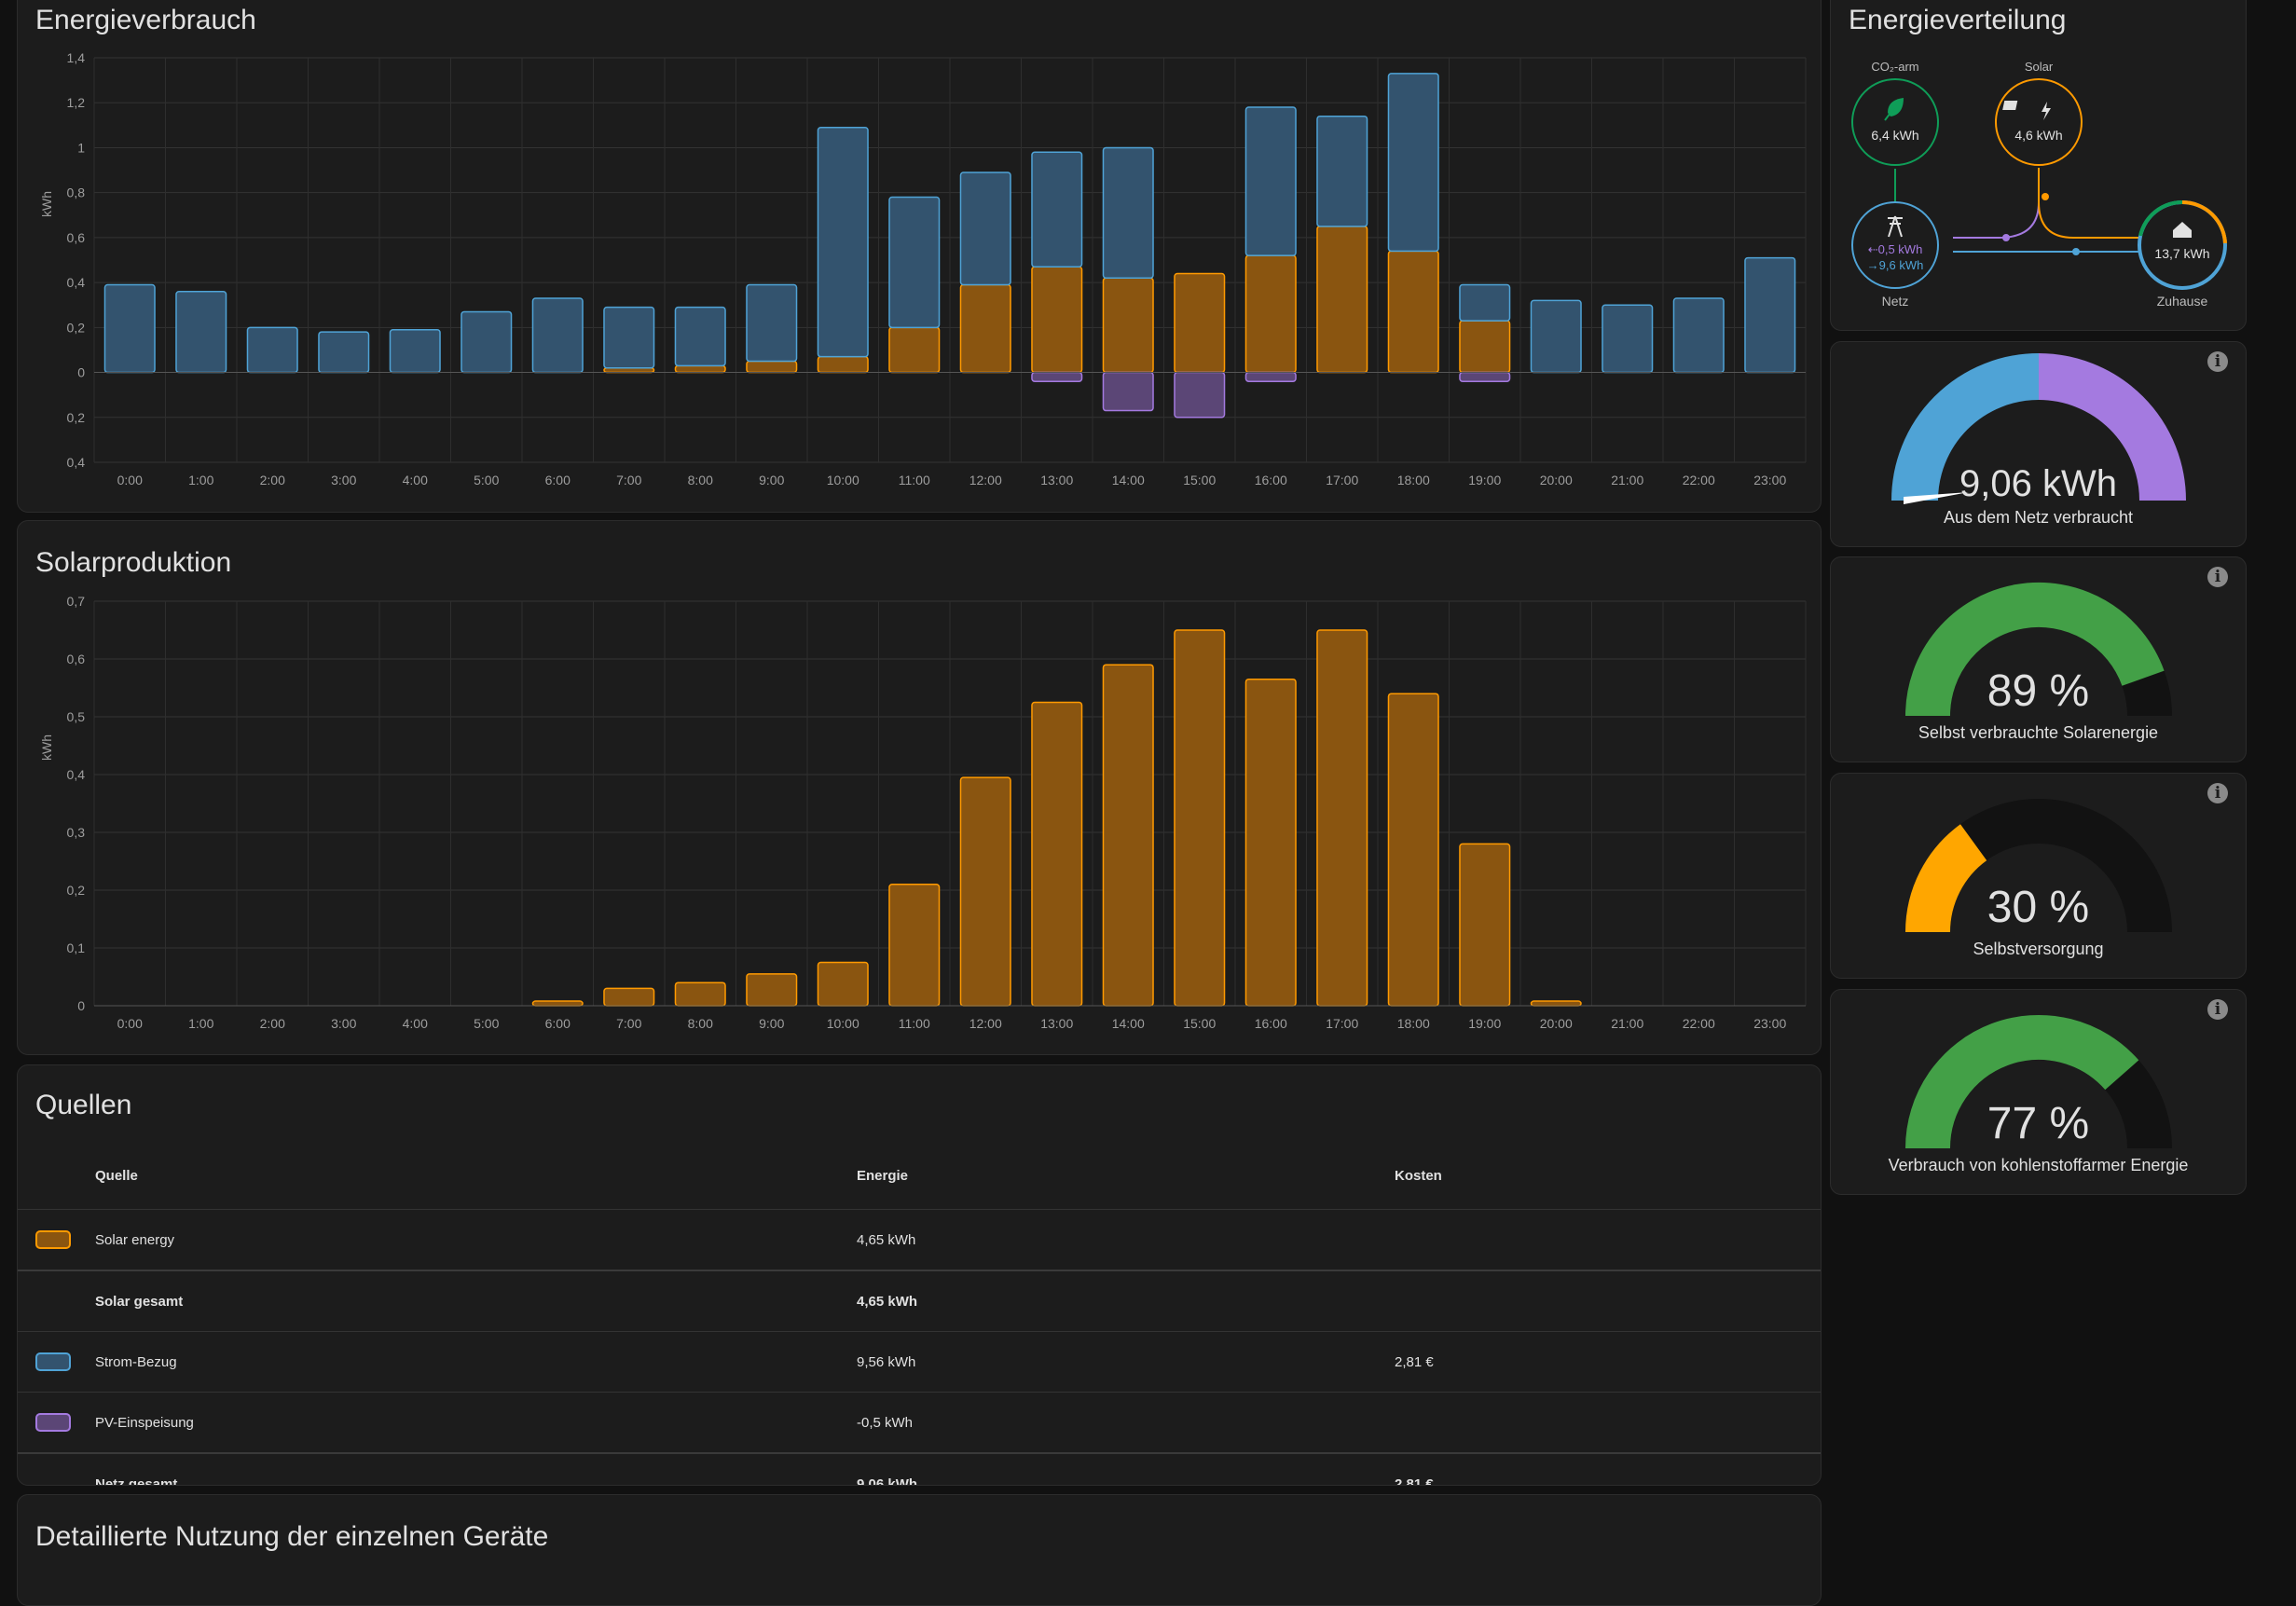  Describe the element at coordinates (475, 1301) in the screenshot. I see `source-name: Solar gesamt` at that location.